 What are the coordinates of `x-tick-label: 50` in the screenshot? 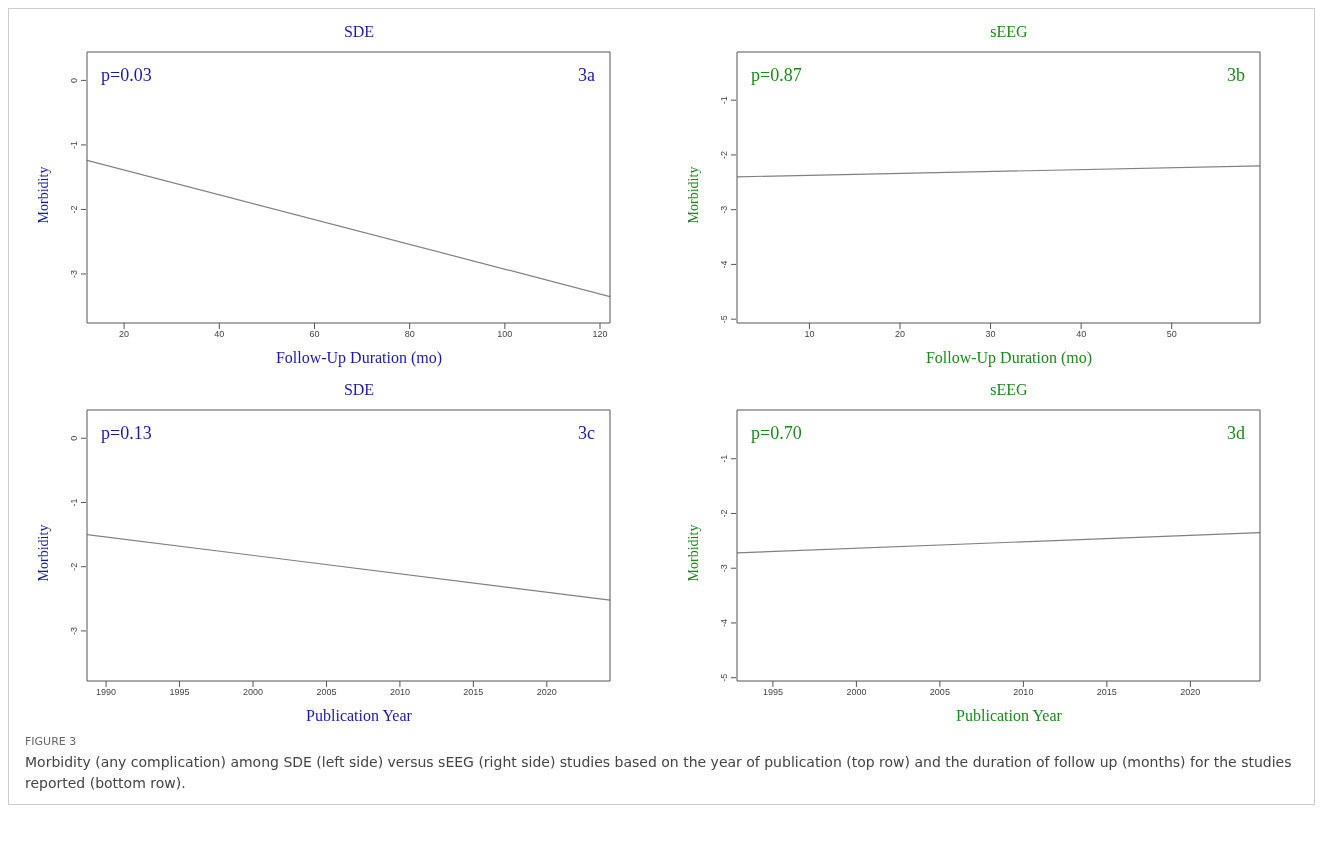 It's located at (1171, 334).